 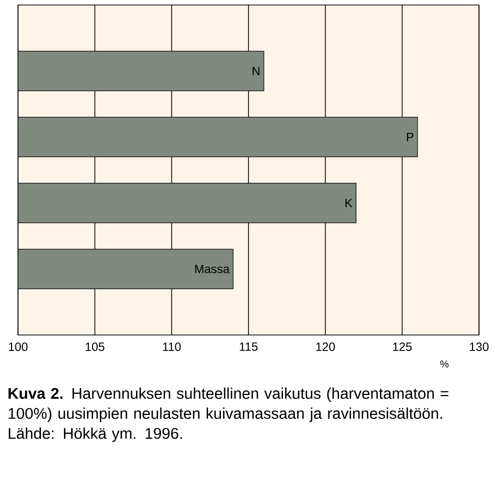 What do you see at coordinates (18, 347) in the screenshot?
I see `x-tick-label: 100` at bounding box center [18, 347].